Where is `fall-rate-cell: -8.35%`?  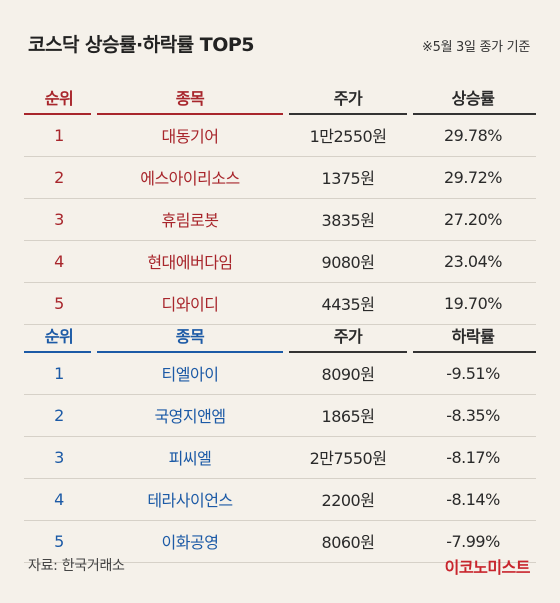 fall-rate-cell: -8.35% is located at coordinates (473, 415).